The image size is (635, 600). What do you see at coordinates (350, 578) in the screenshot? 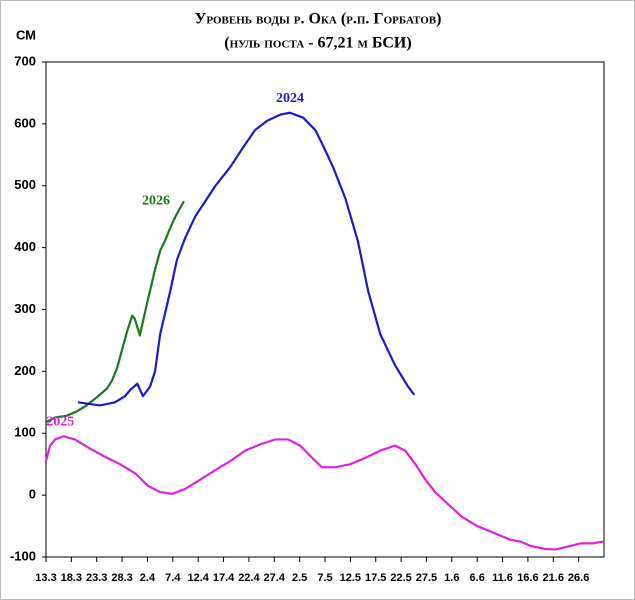
I see `x-tick-label: 12.5` at bounding box center [350, 578].